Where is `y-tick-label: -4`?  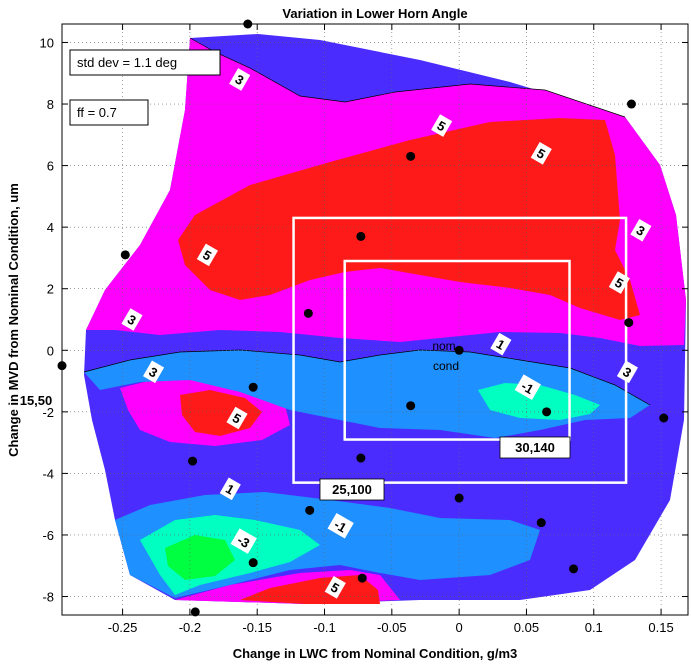 y-tick-label: -4 is located at coordinates (48, 473).